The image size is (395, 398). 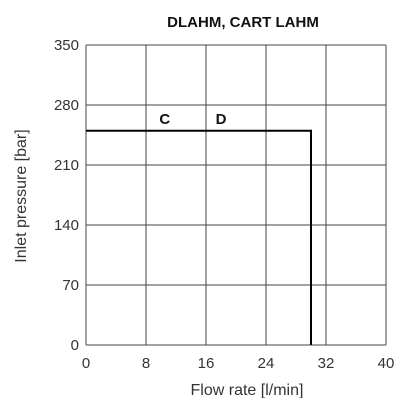 What do you see at coordinates (247, 390) in the screenshot?
I see `x-axis-label: Flow rate [l/min]` at bounding box center [247, 390].